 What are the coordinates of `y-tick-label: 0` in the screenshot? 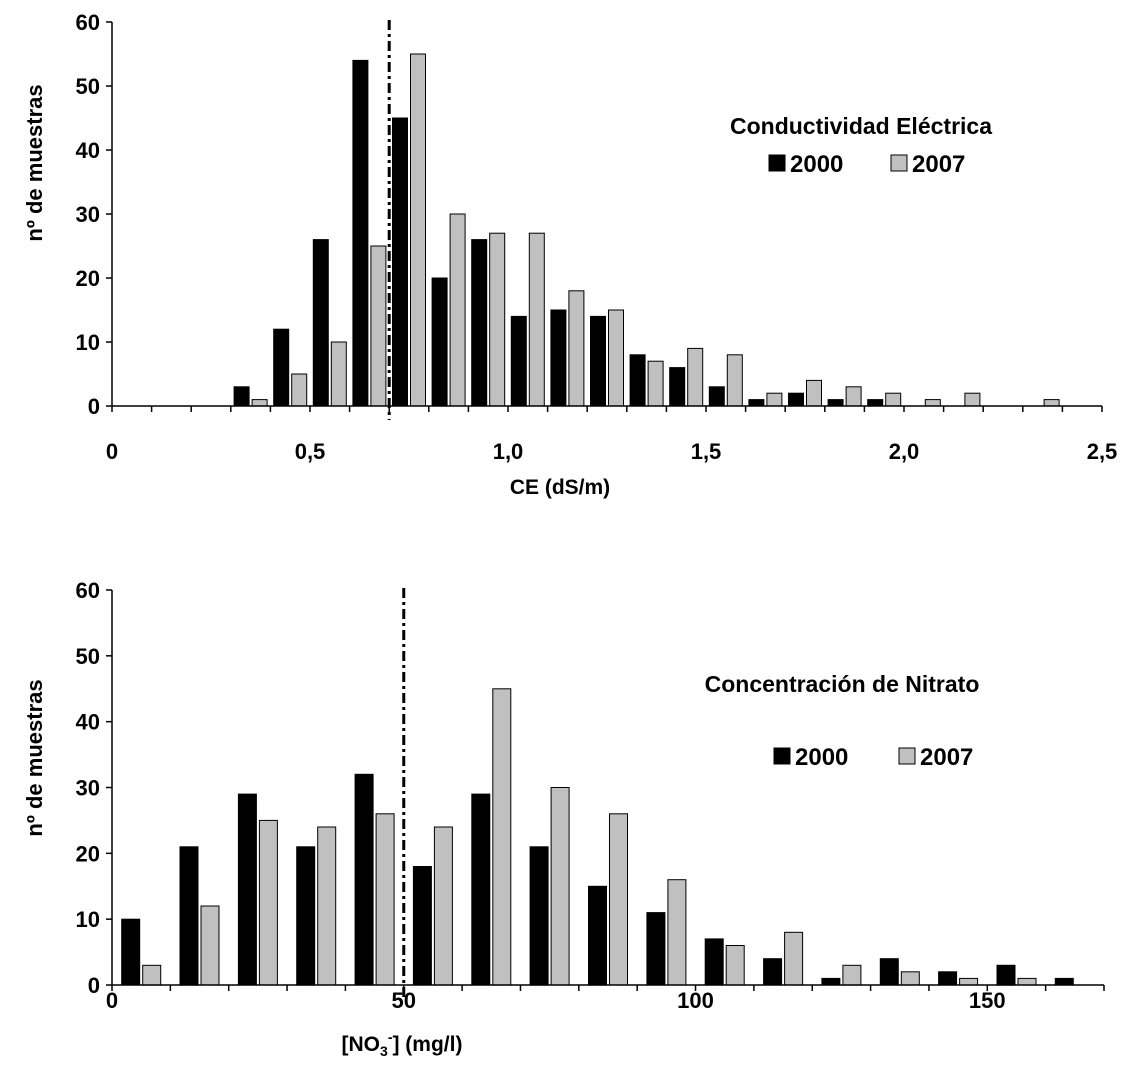 It's located at (94, 985).